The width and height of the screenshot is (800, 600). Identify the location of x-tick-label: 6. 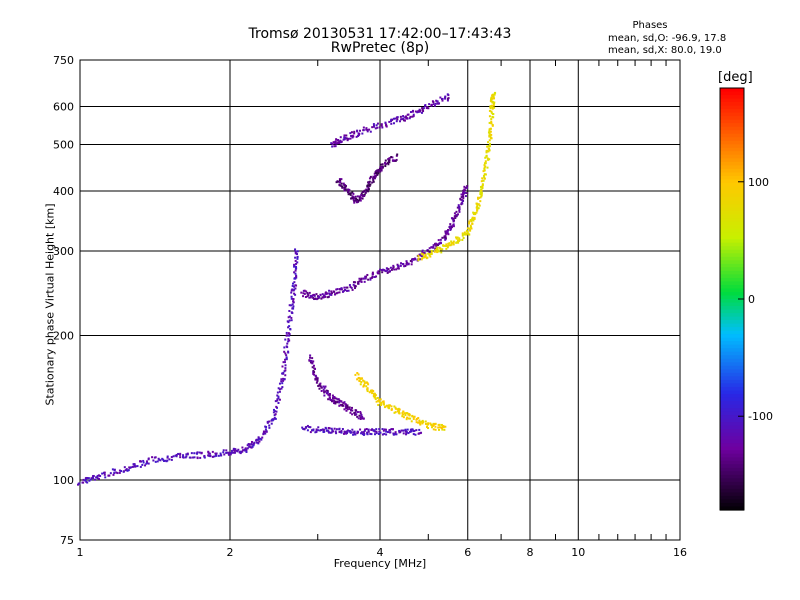
(467, 552).